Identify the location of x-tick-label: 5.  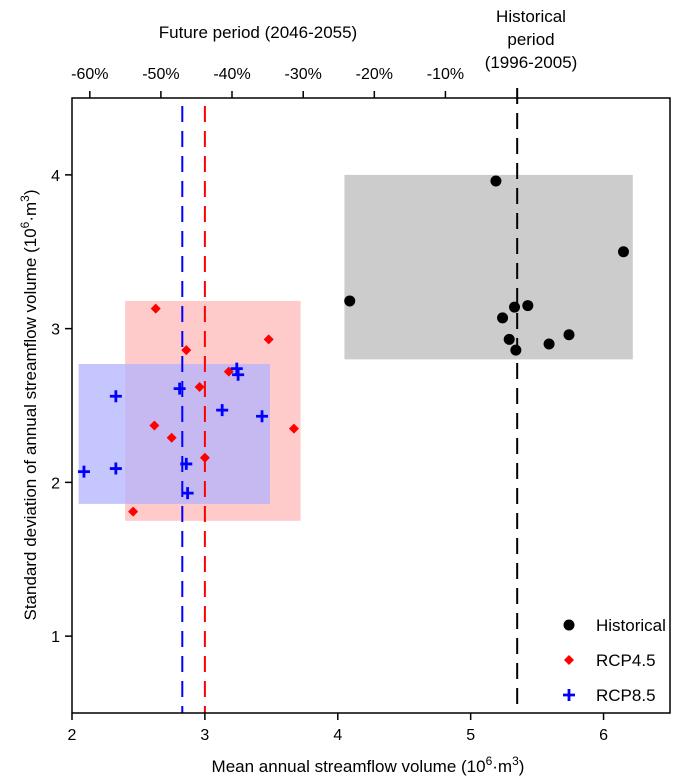
(470, 735).